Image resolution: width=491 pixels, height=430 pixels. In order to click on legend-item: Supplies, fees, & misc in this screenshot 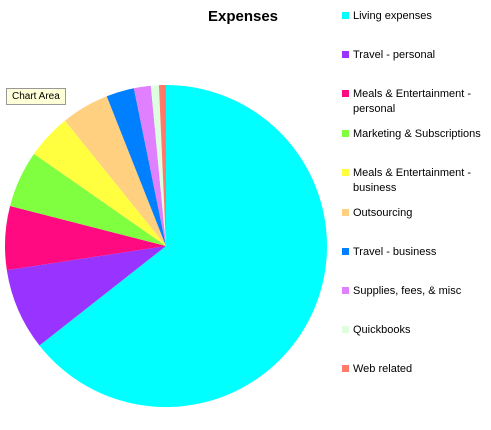, I will do `click(414, 291)`.